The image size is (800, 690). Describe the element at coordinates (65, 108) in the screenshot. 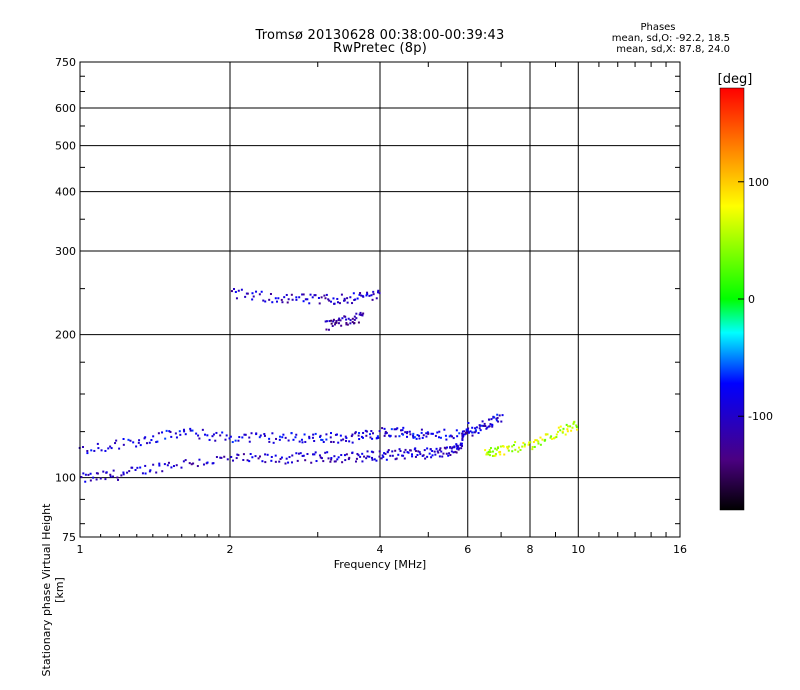

I see `y-tick-label: 600` at that location.